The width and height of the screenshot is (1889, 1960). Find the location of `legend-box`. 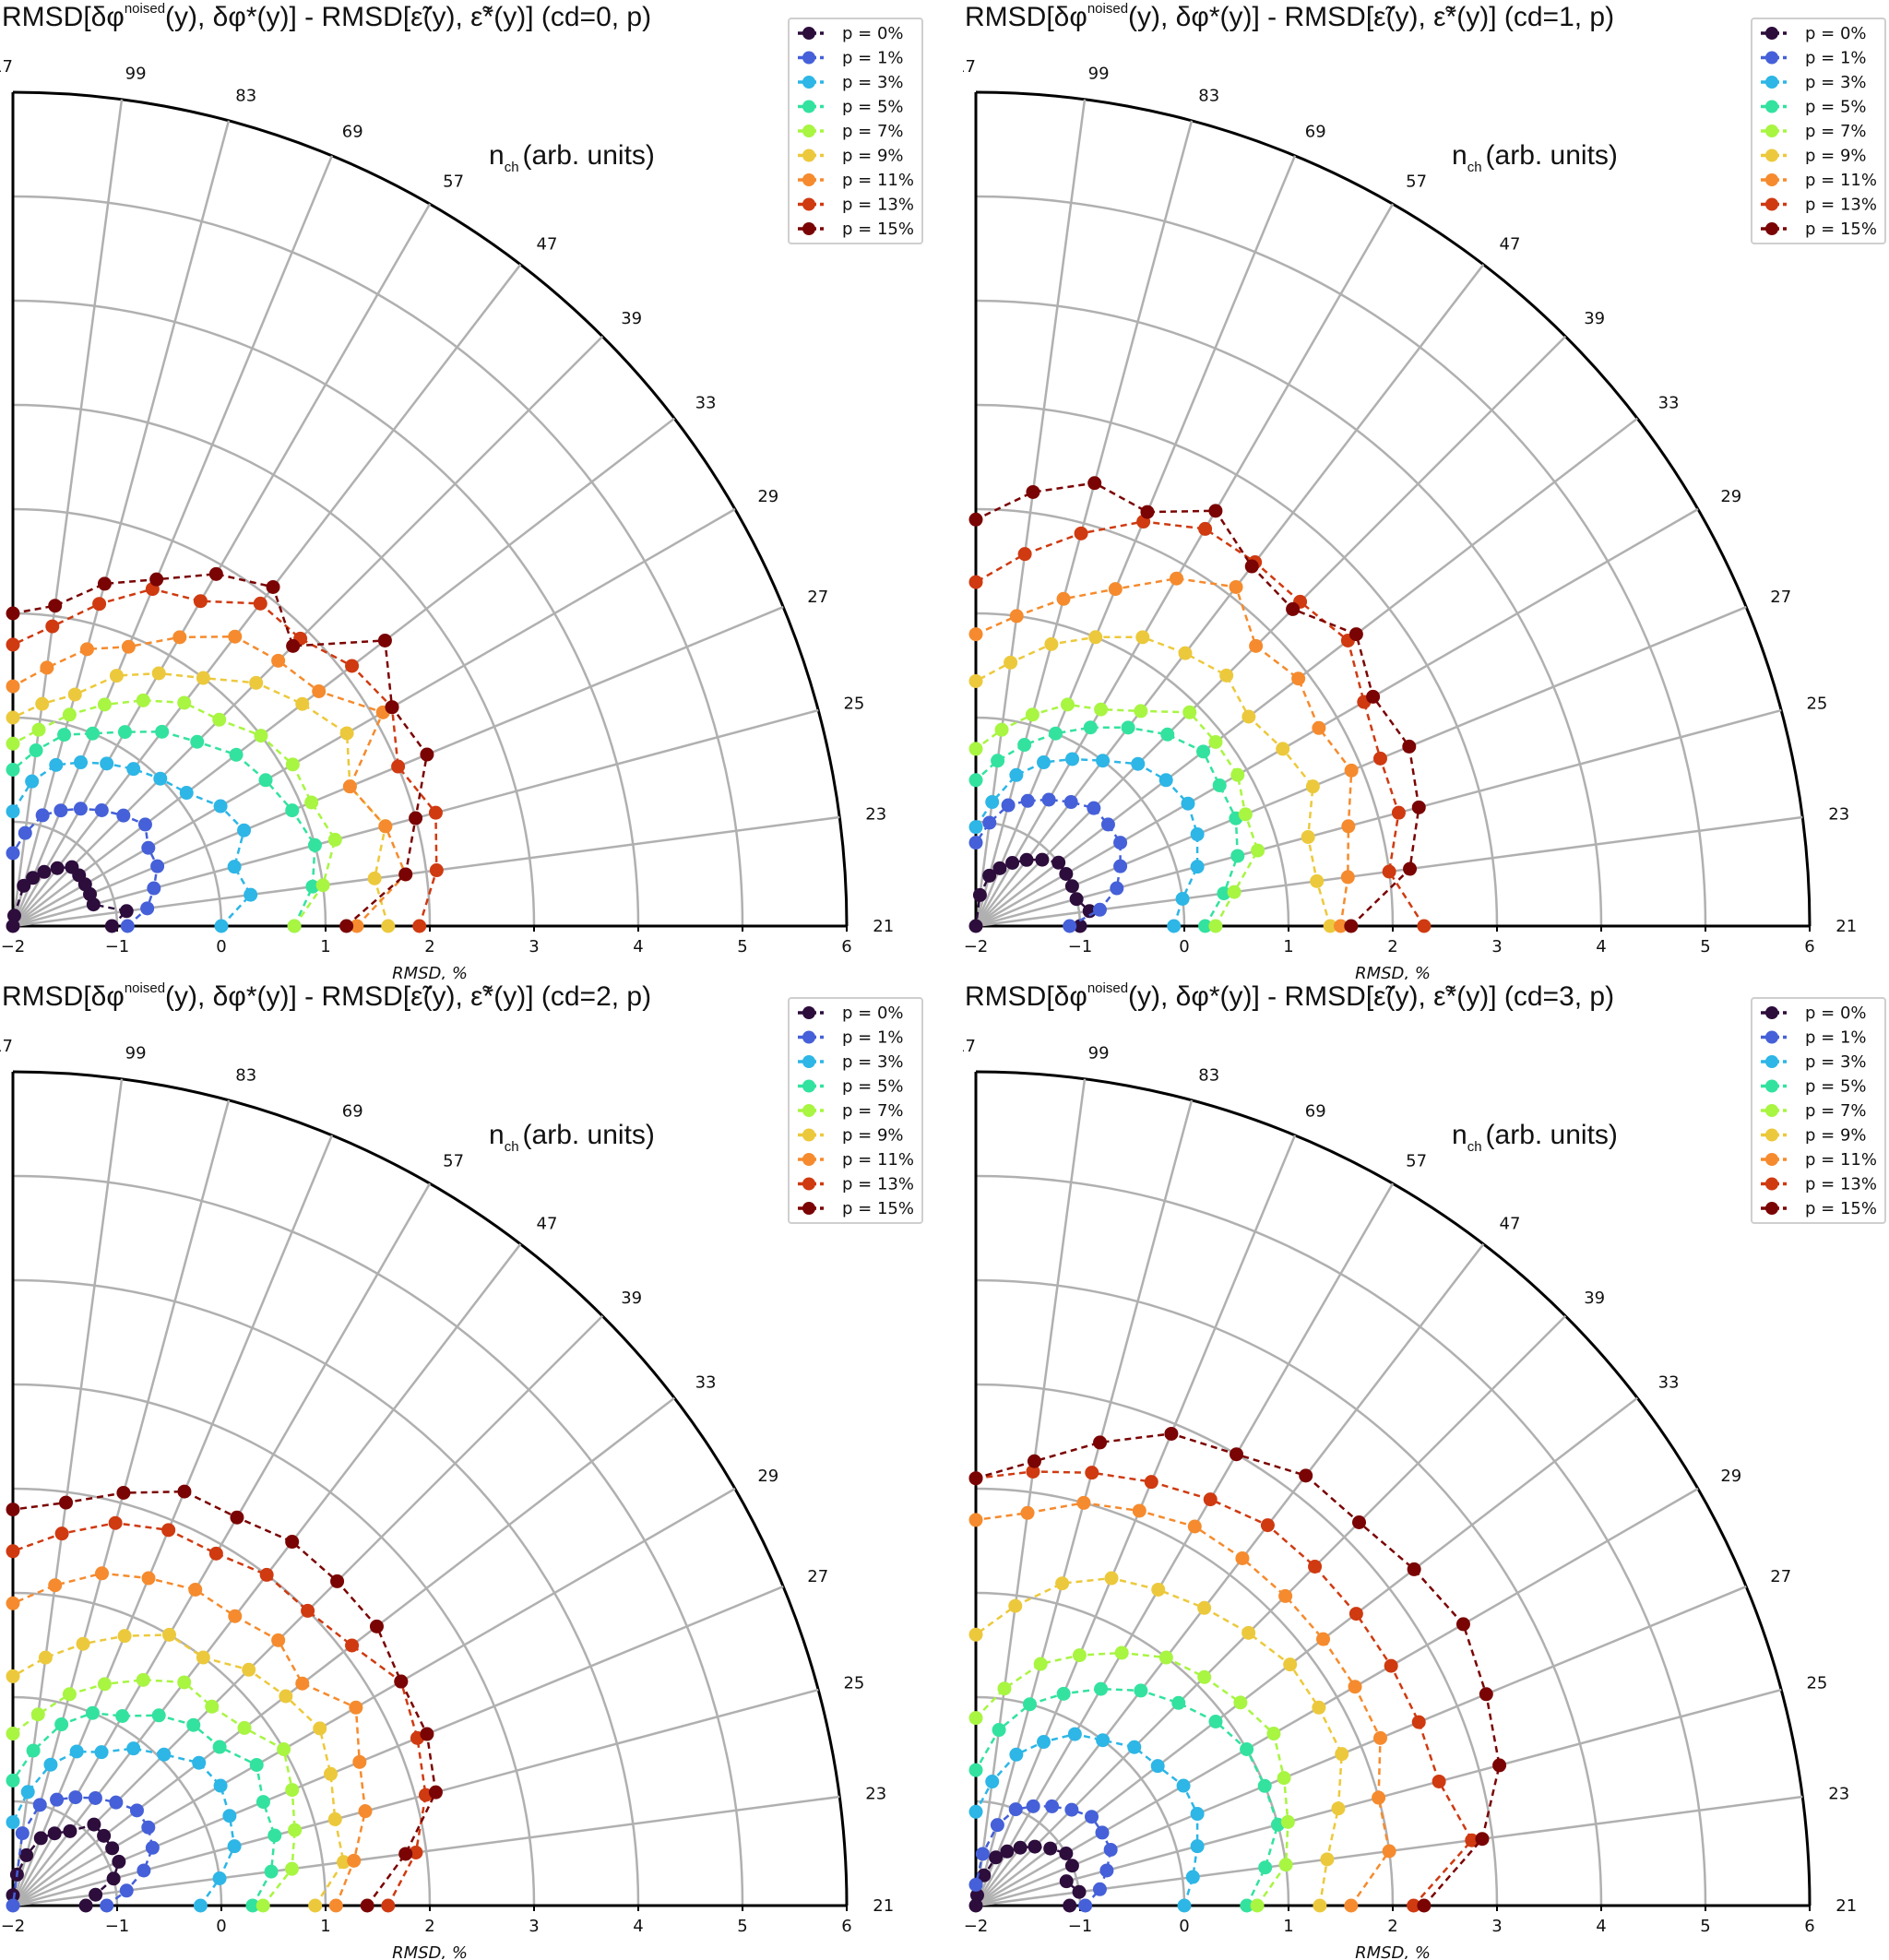

legend-box is located at coordinates (1818, 1110).